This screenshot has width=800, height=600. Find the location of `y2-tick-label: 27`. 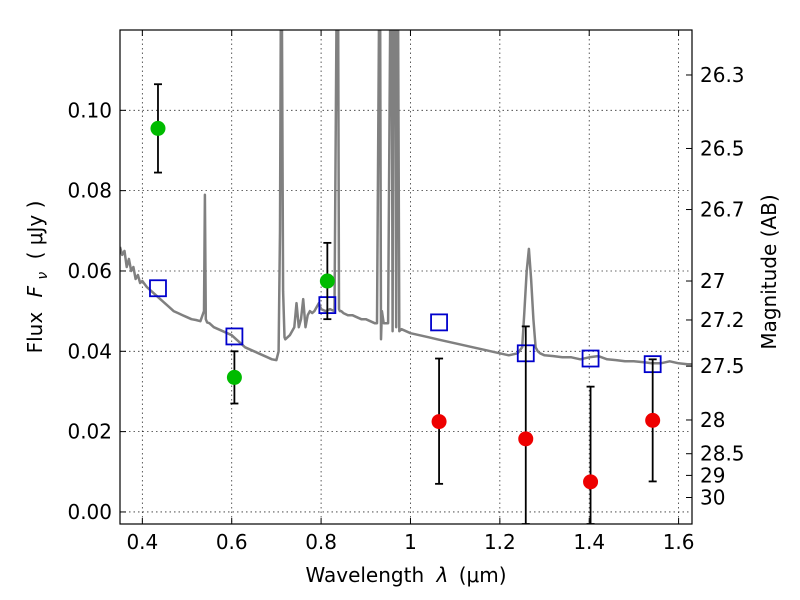

y2-tick-label: 27 is located at coordinates (712, 281).